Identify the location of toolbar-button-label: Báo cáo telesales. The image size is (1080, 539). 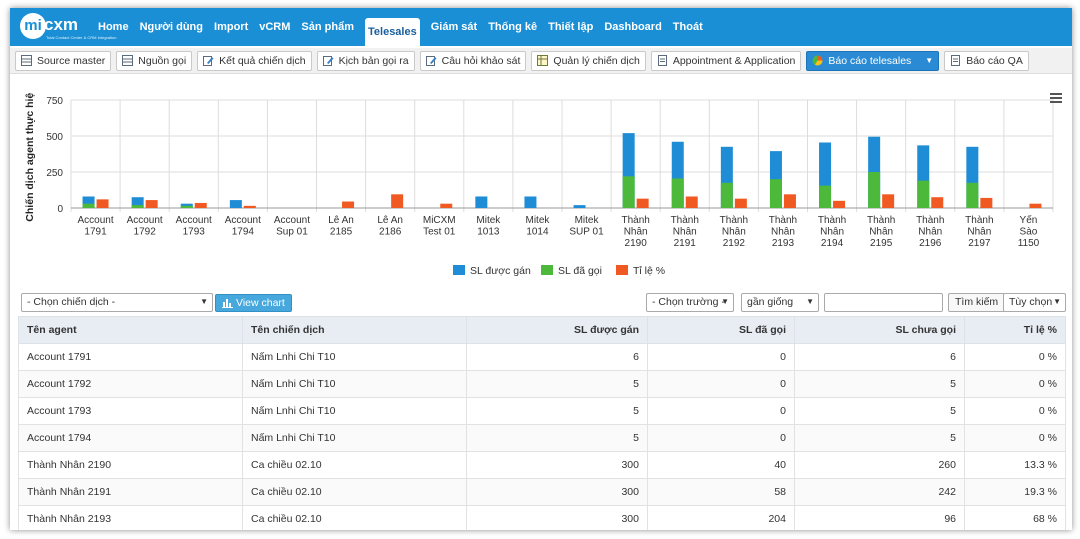
(870, 60).